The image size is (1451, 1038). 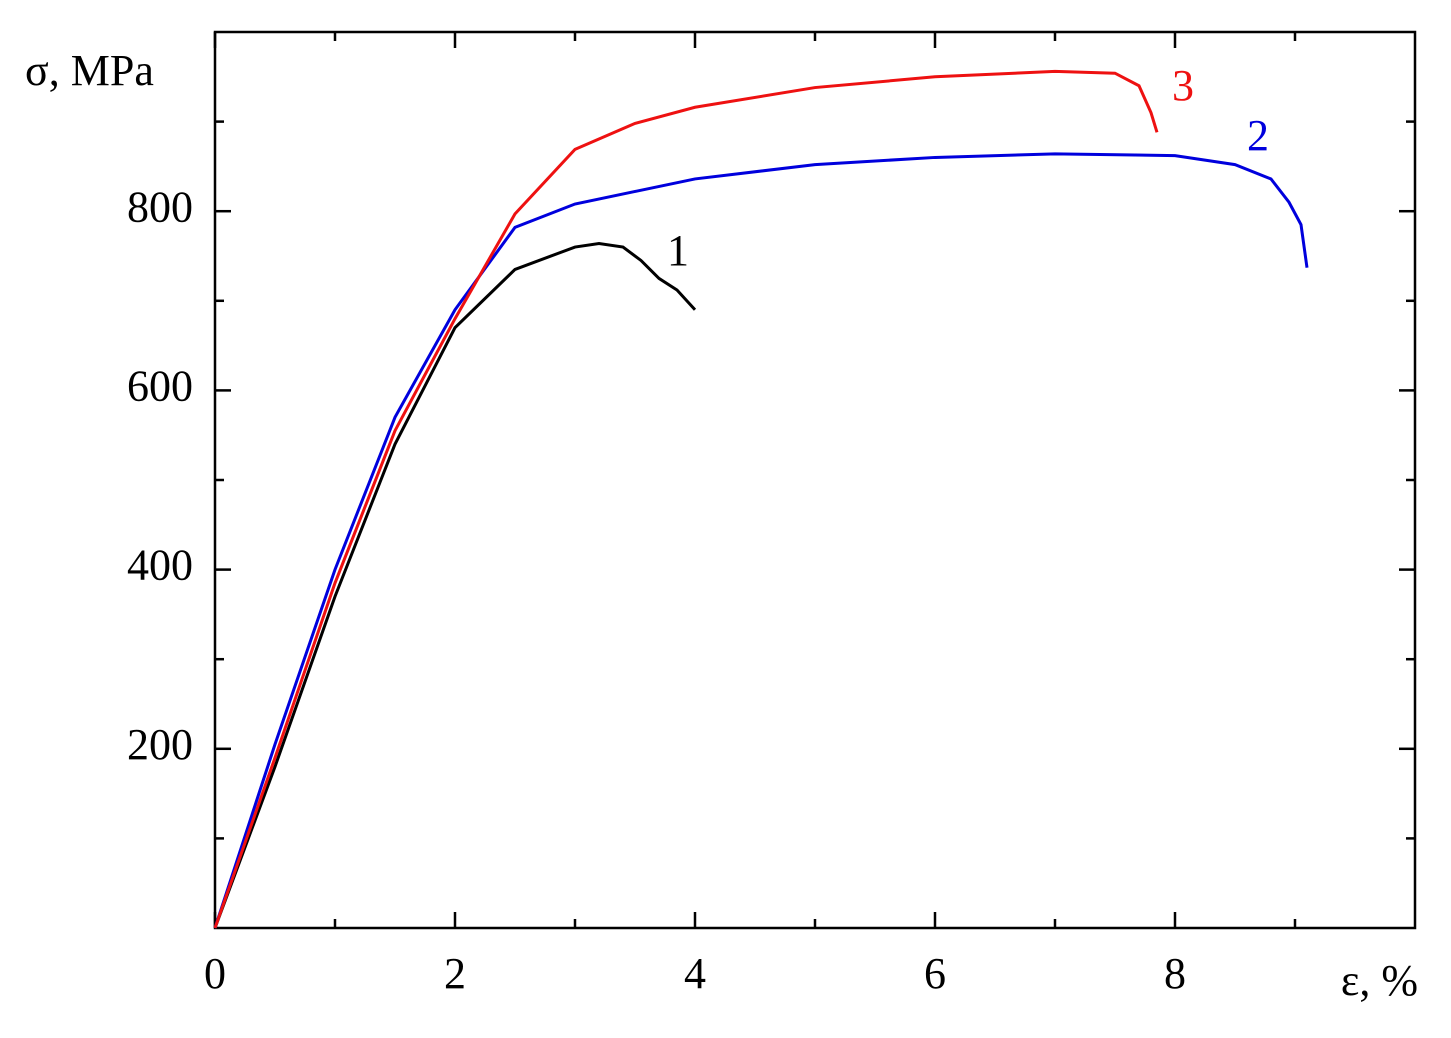 I want to click on series-label: 3, so click(x=1183, y=85).